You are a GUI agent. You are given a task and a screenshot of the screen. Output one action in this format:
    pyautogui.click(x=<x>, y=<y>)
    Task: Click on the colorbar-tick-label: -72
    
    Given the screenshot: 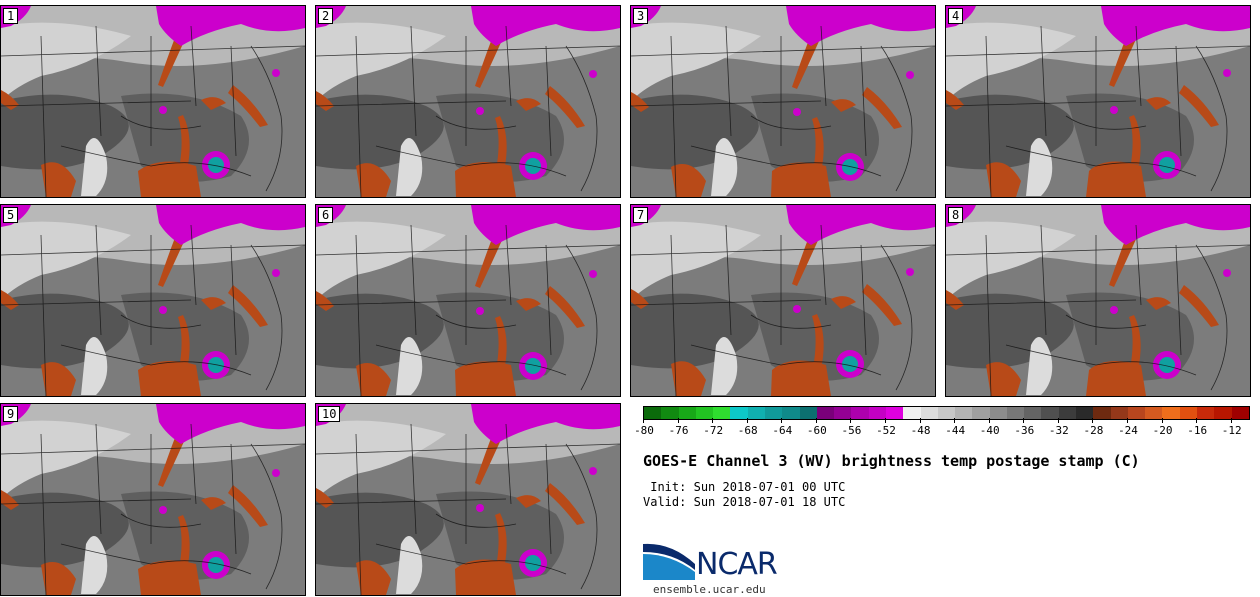 What is the action you would take?
    pyautogui.click(x=713, y=430)
    